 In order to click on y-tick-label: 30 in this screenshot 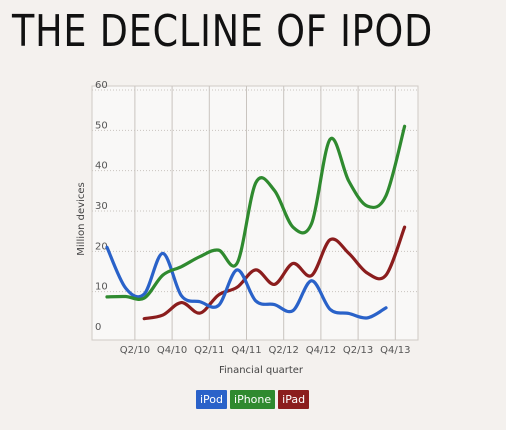, I will do `click(101, 206)`.